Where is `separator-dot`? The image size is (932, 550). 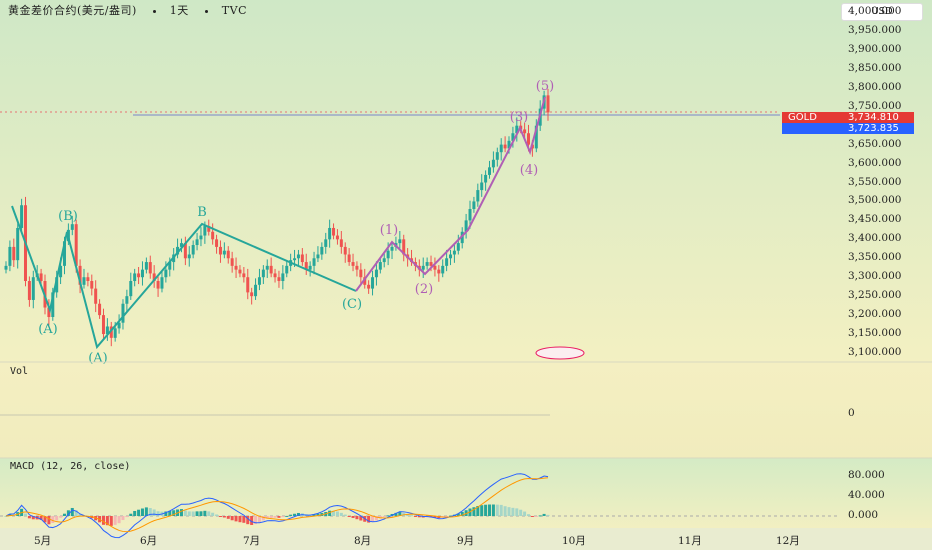
separator-dot is located at coordinates (206, 11).